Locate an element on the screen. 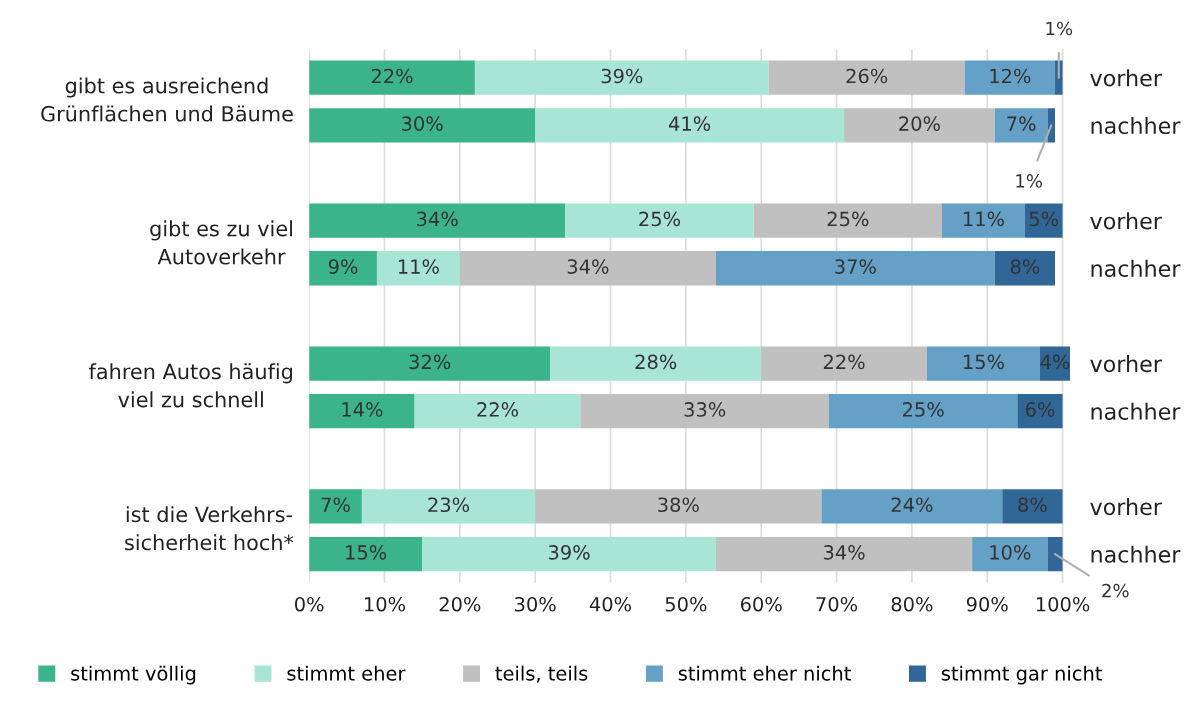  text: ist die Verkehrs- sicherheit hoch* is located at coordinates (209, 528).